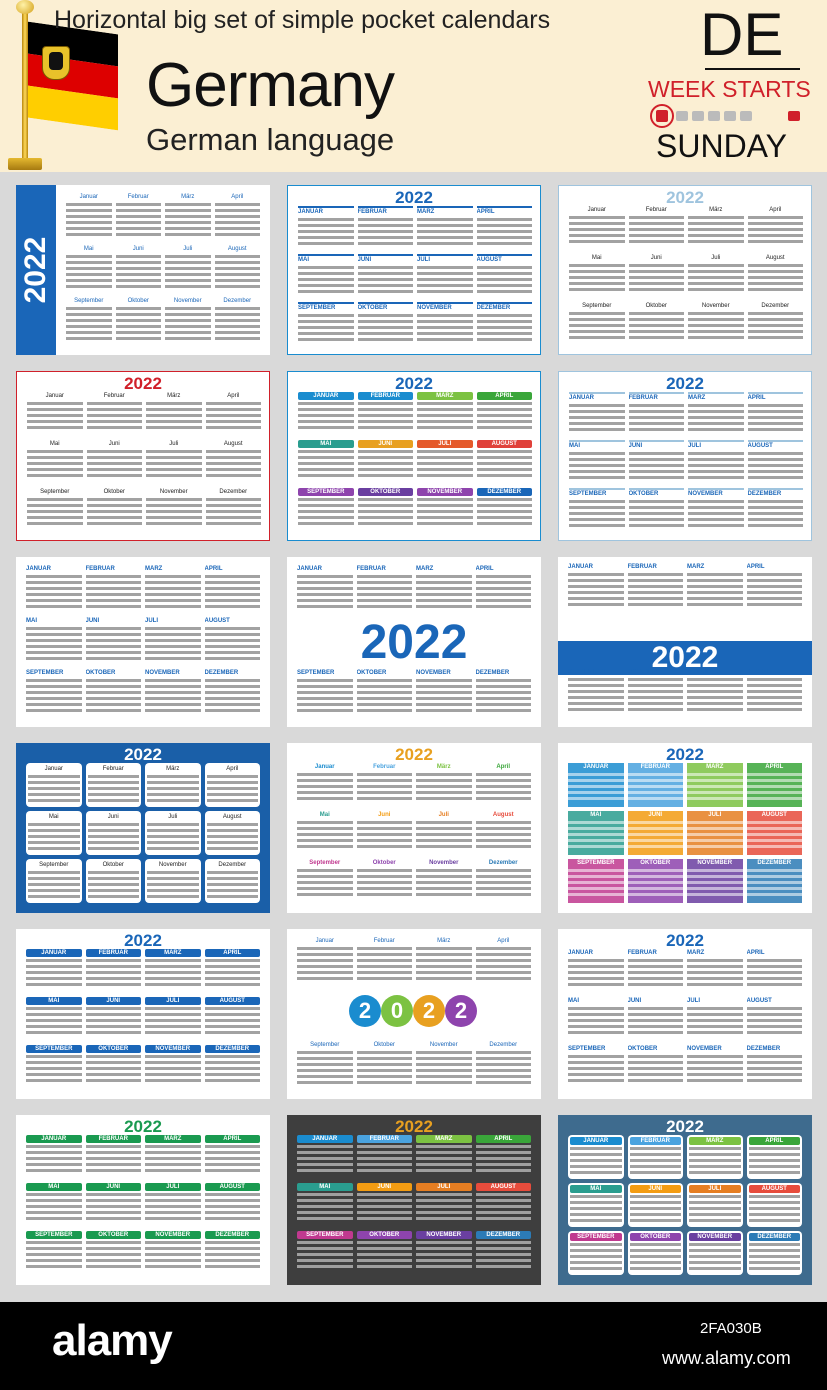 The height and width of the screenshot is (1390, 827). I want to click on month-12: Dezember, so click(233, 510).